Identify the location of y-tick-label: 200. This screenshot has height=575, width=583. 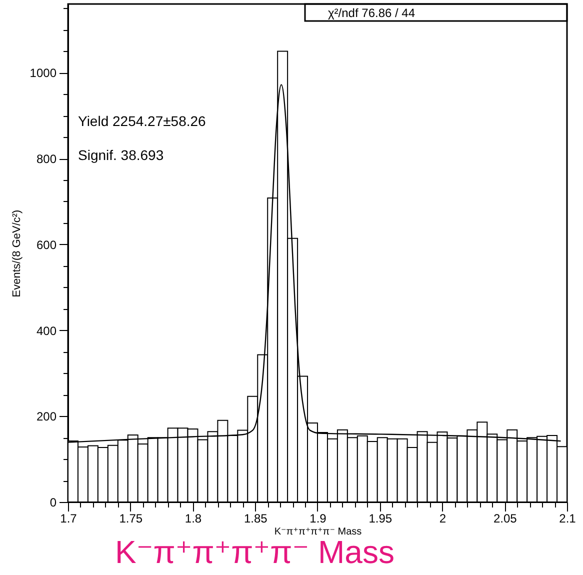
(46, 417).